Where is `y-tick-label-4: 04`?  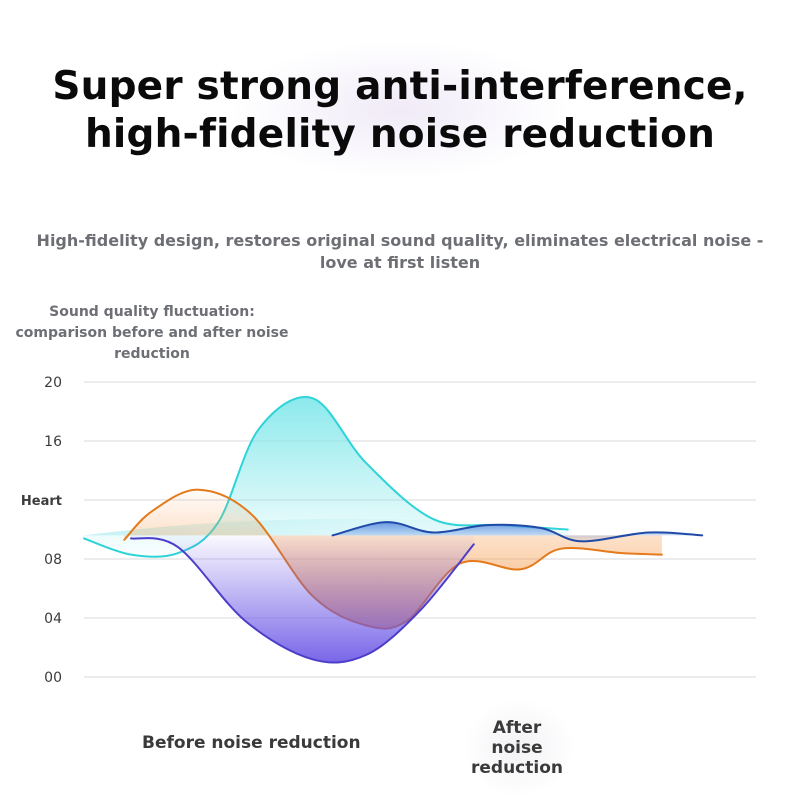 y-tick-label-4: 04 is located at coordinates (53, 619).